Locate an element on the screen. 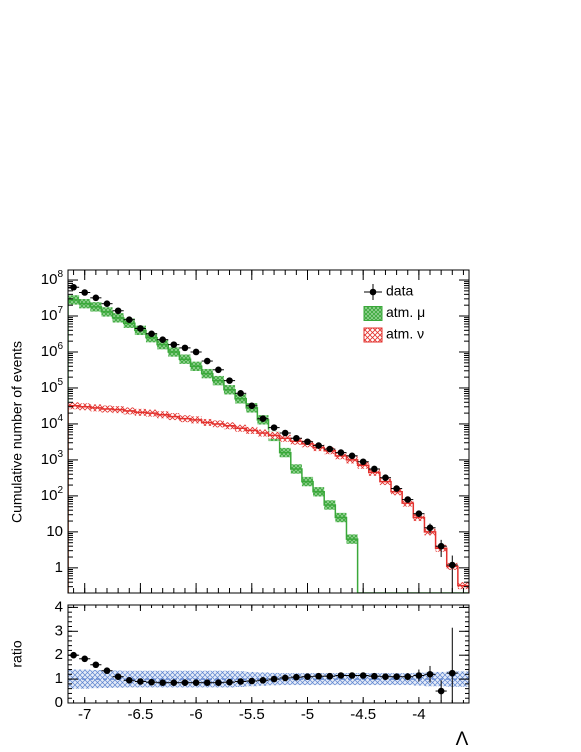  x-tick-label: -6 is located at coordinates (195, 714).